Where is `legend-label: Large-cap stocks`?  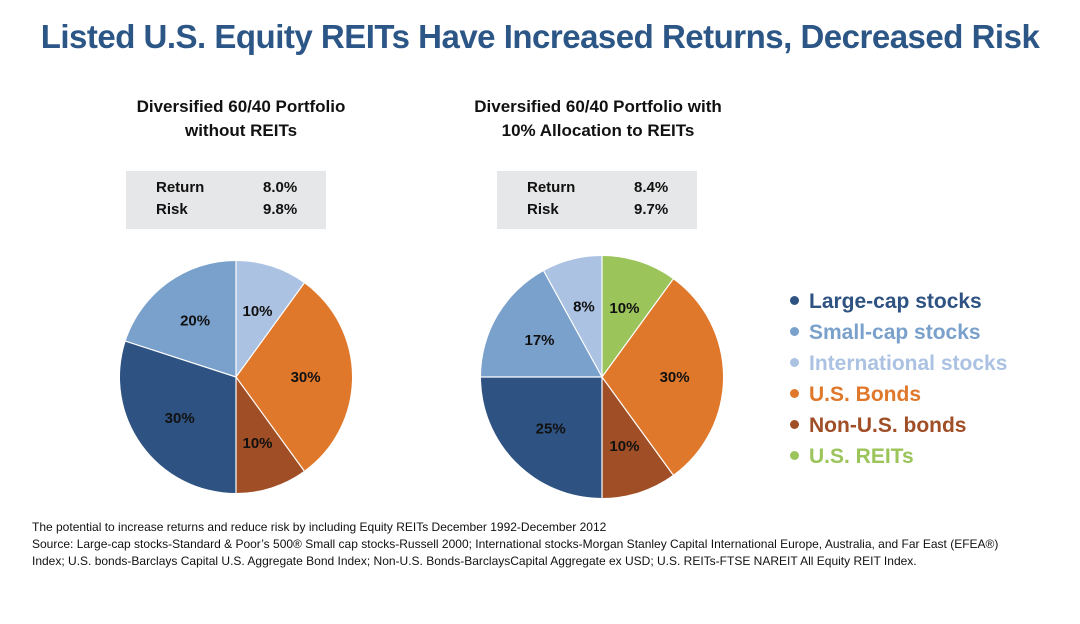 legend-label: Large-cap stocks is located at coordinates (895, 301).